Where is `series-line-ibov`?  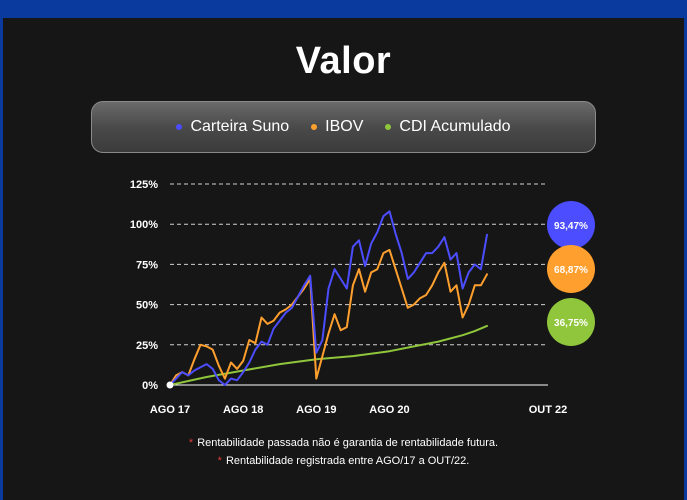 series-line-ibov is located at coordinates (328, 317).